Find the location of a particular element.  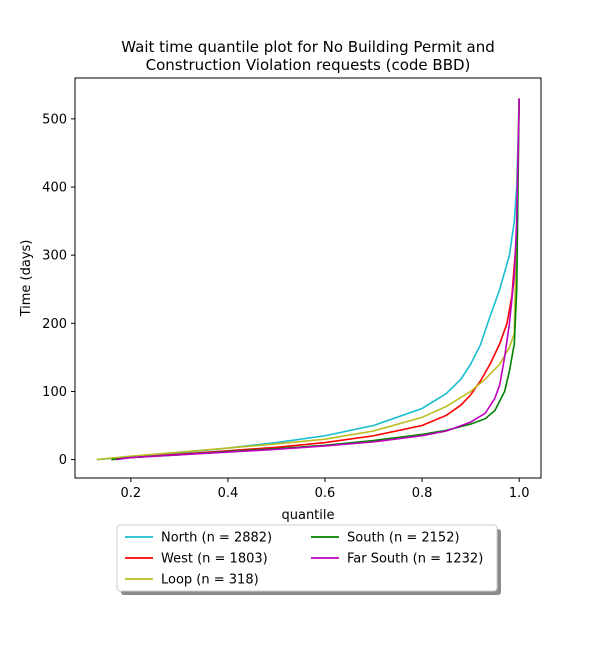

legend-box is located at coordinates (307, 558).